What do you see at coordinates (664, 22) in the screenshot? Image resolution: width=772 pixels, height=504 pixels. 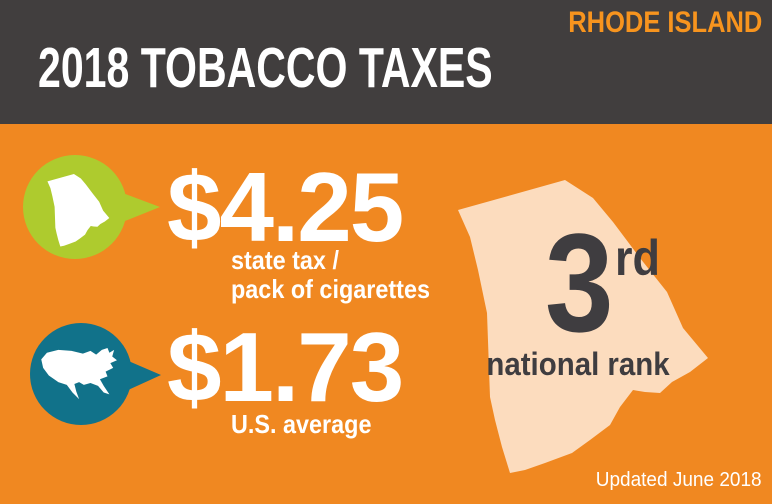 I see `state-name-label: RHODE ISLAND` at bounding box center [664, 22].